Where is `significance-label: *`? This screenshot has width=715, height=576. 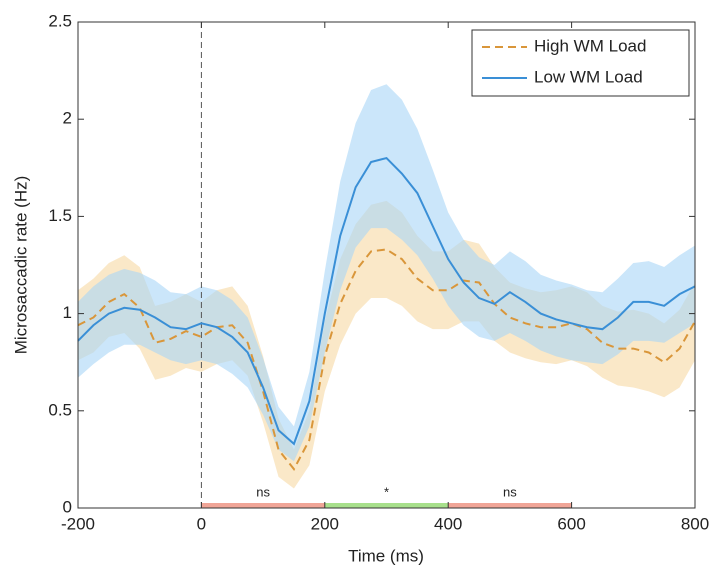
significance-label: * is located at coordinates (386, 491).